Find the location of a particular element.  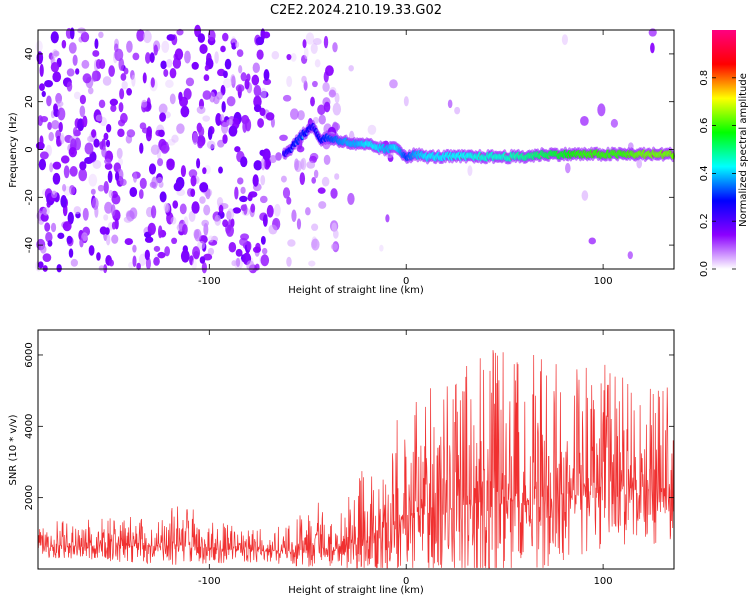

colorbar-tick-label: 0.0 is located at coordinates (704, 269).